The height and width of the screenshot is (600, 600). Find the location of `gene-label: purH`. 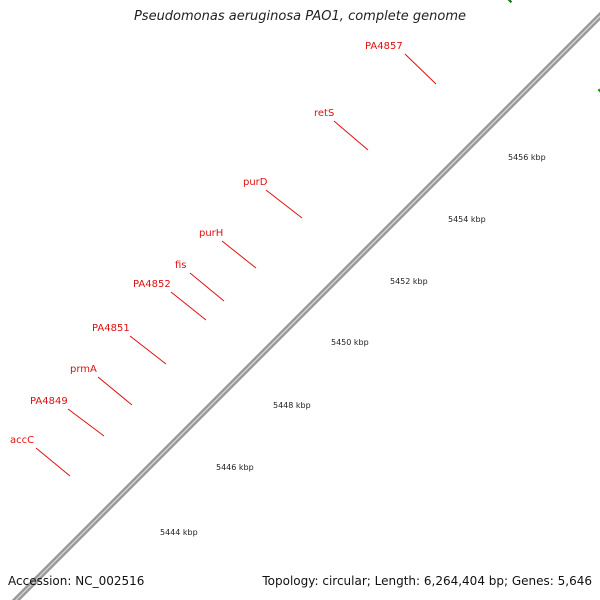

gene-label: purH is located at coordinates (211, 233).